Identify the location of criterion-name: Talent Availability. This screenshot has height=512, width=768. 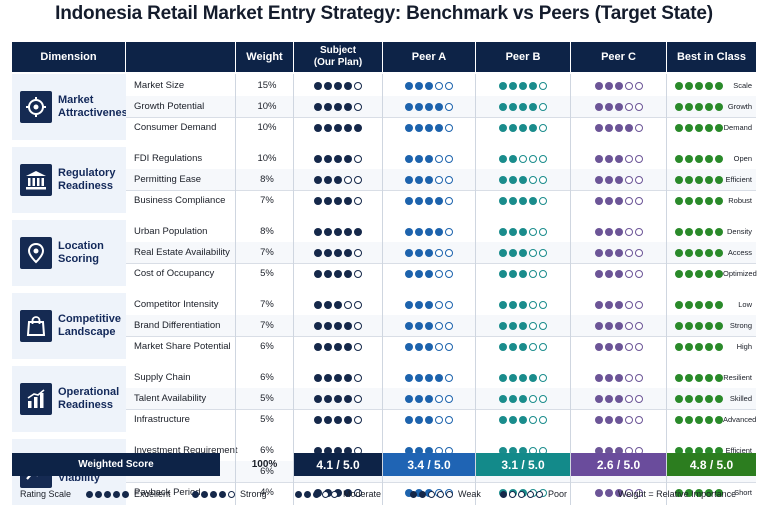
(170, 398).